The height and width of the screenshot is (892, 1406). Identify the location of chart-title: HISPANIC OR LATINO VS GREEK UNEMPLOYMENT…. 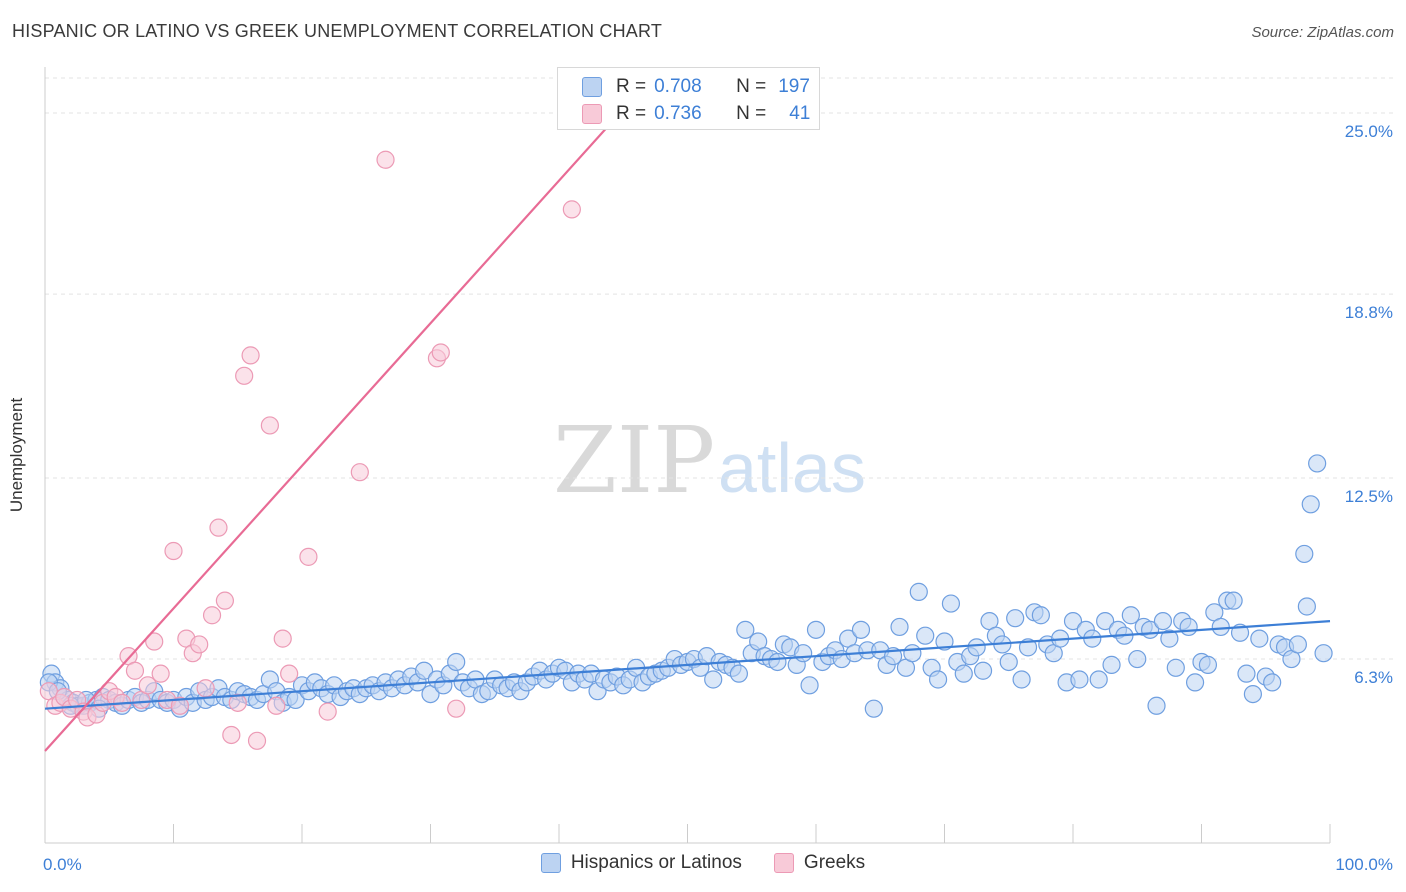
(337, 31).